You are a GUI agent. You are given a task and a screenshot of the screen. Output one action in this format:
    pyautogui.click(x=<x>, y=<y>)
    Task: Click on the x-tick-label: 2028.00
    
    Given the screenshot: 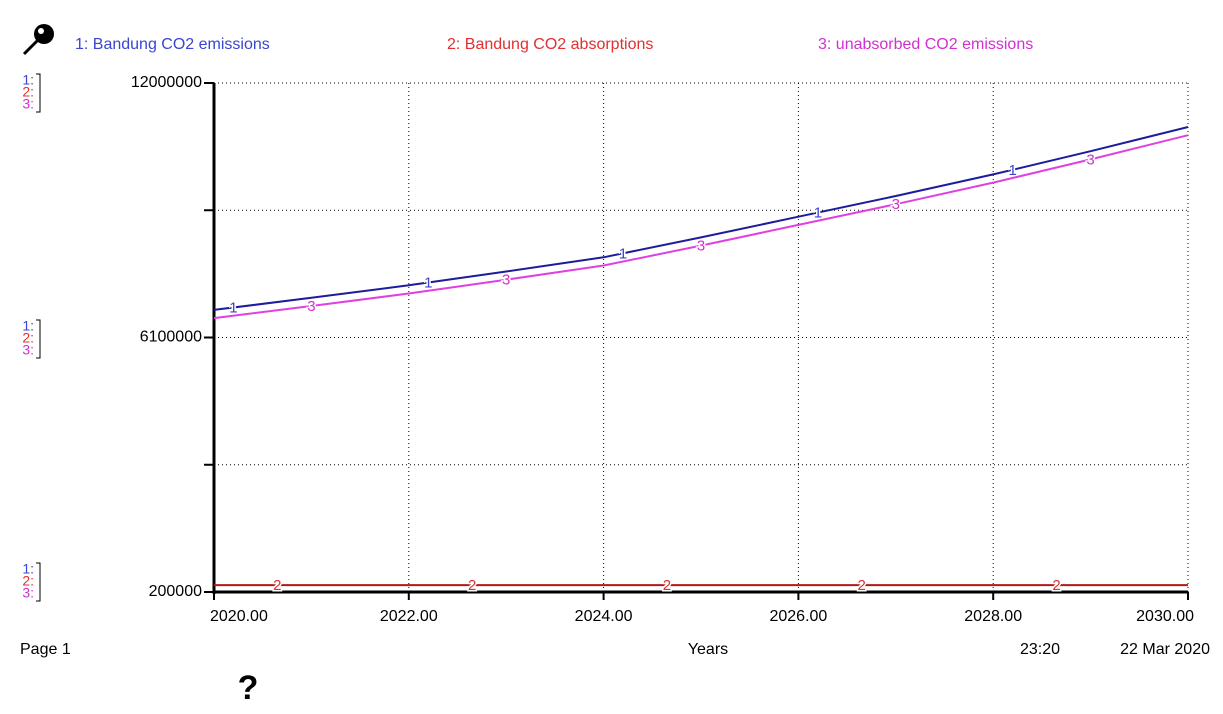 What is the action you would take?
    pyautogui.click(x=993, y=616)
    